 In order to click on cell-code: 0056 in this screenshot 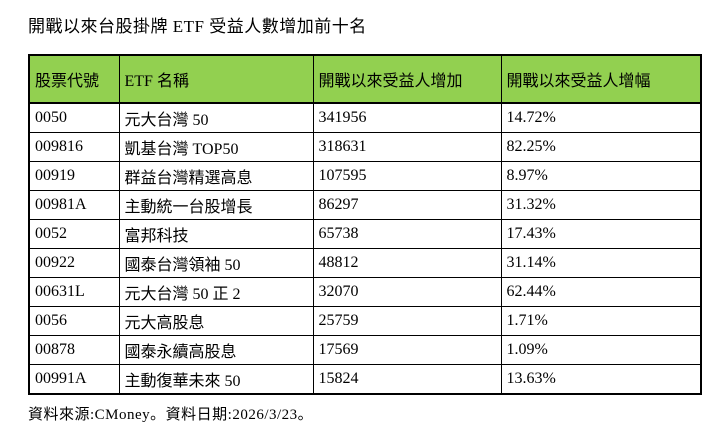, I will do `click(74, 321)`.